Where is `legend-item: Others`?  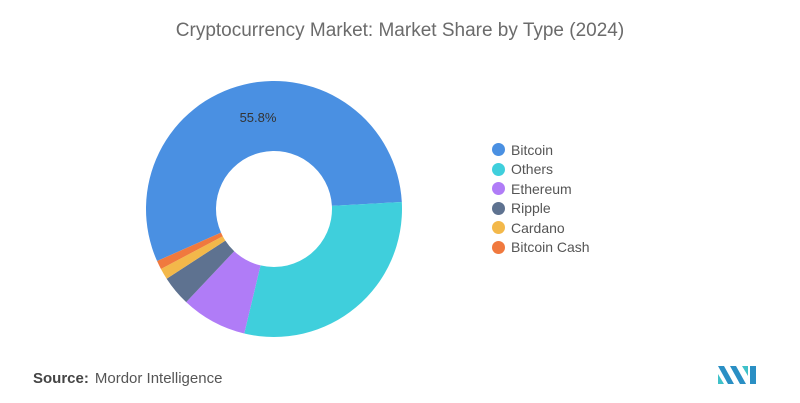 legend-item: Others is located at coordinates (541, 170).